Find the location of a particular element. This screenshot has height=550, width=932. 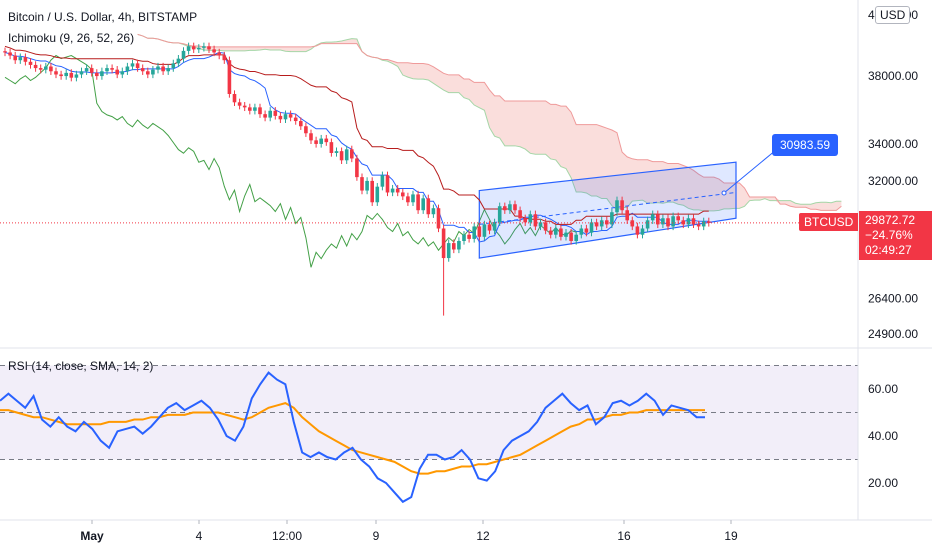

time-tick-label: 12:00 is located at coordinates (287, 536).